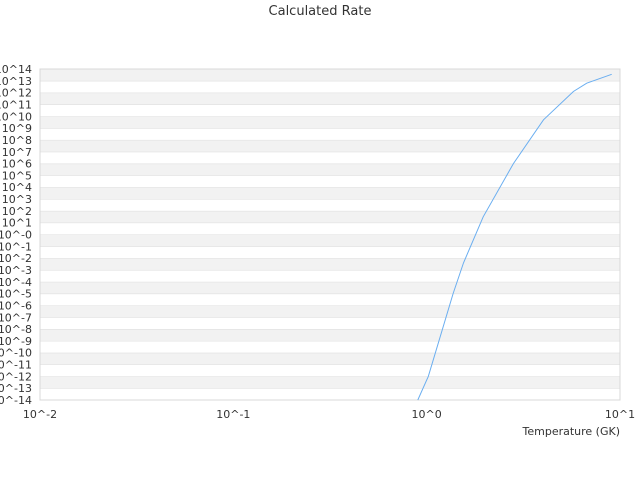  I want to click on y-tick-label: 10^-9, so click(16, 341).